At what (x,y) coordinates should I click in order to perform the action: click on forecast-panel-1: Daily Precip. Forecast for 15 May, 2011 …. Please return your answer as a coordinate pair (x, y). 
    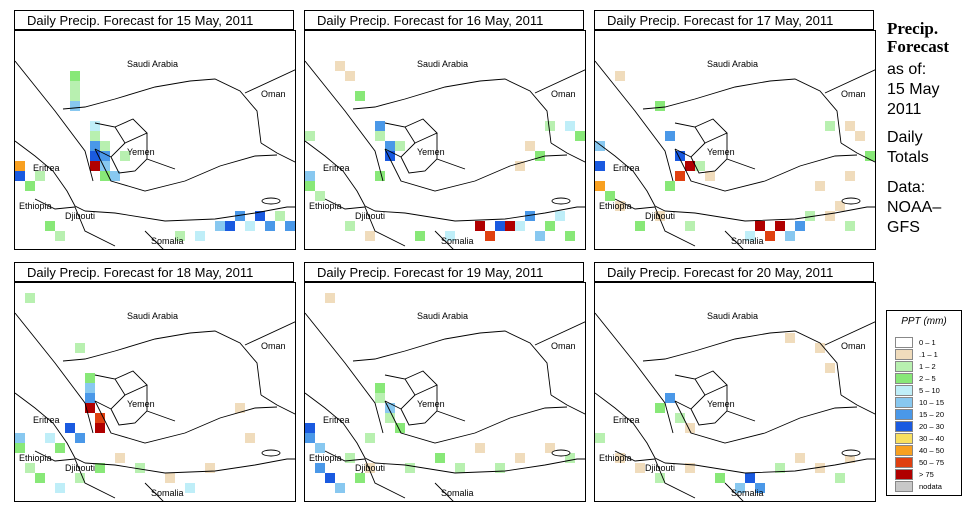
    Looking at the image, I should click on (155, 130).